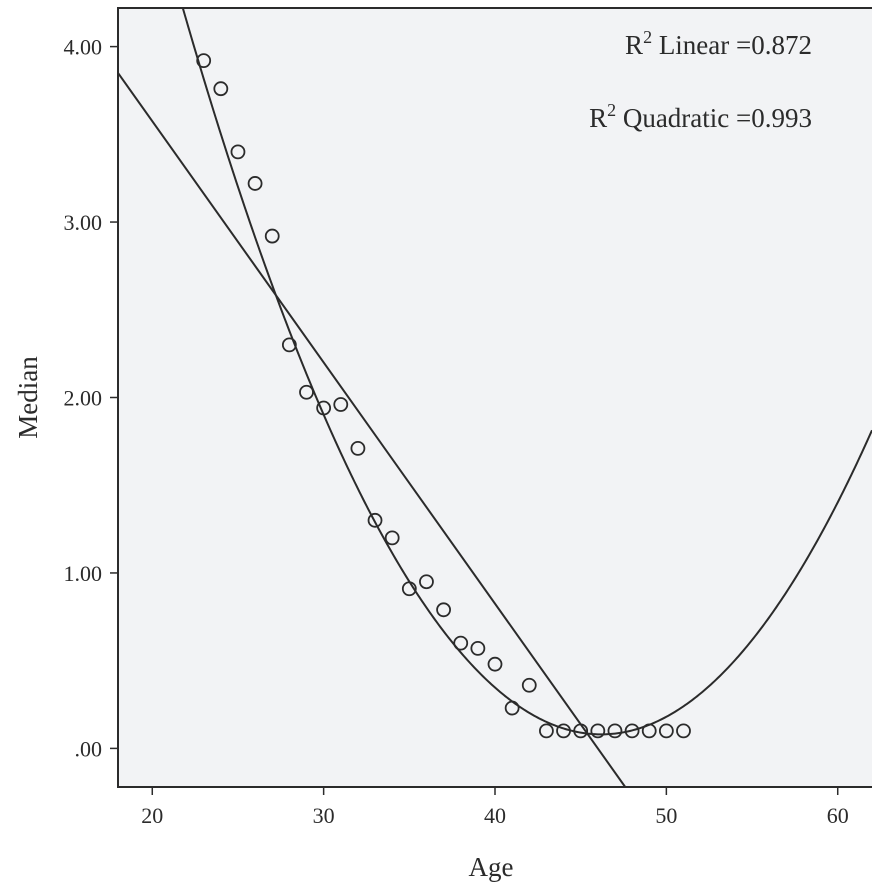 Image resolution: width=872 pixels, height=889 pixels. I want to click on y-tick-label: 4.00, so click(83, 47).